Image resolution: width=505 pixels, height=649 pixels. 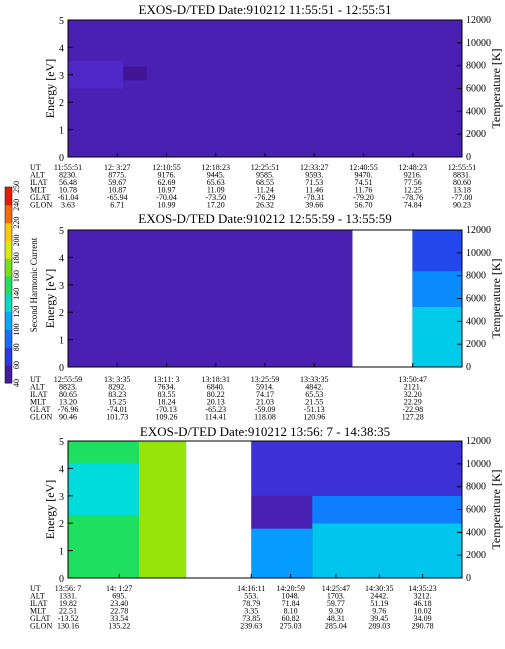 I want to click on colorbar-tick-label: 200, so click(x=16, y=240).